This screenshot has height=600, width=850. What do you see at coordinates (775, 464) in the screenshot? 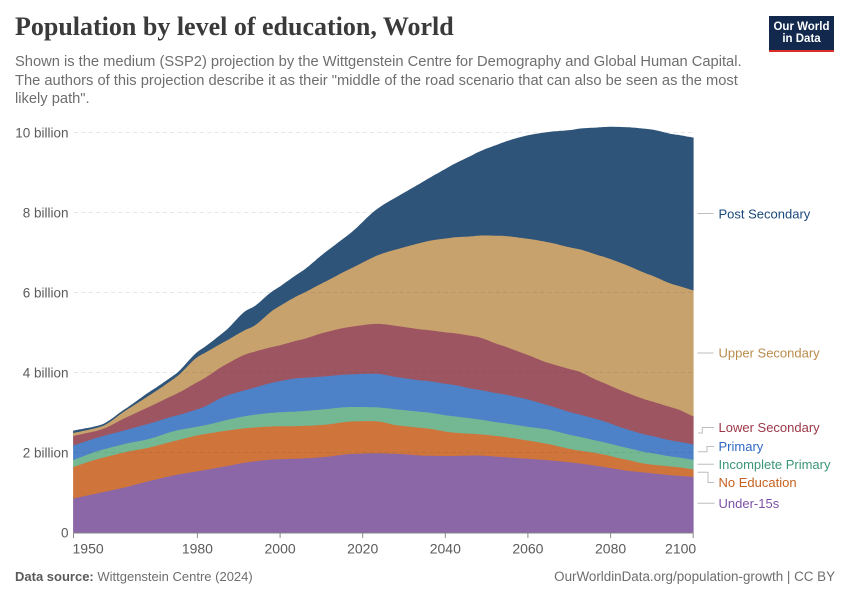
I see `svg-text: Incomplete Primary` at bounding box center [775, 464].